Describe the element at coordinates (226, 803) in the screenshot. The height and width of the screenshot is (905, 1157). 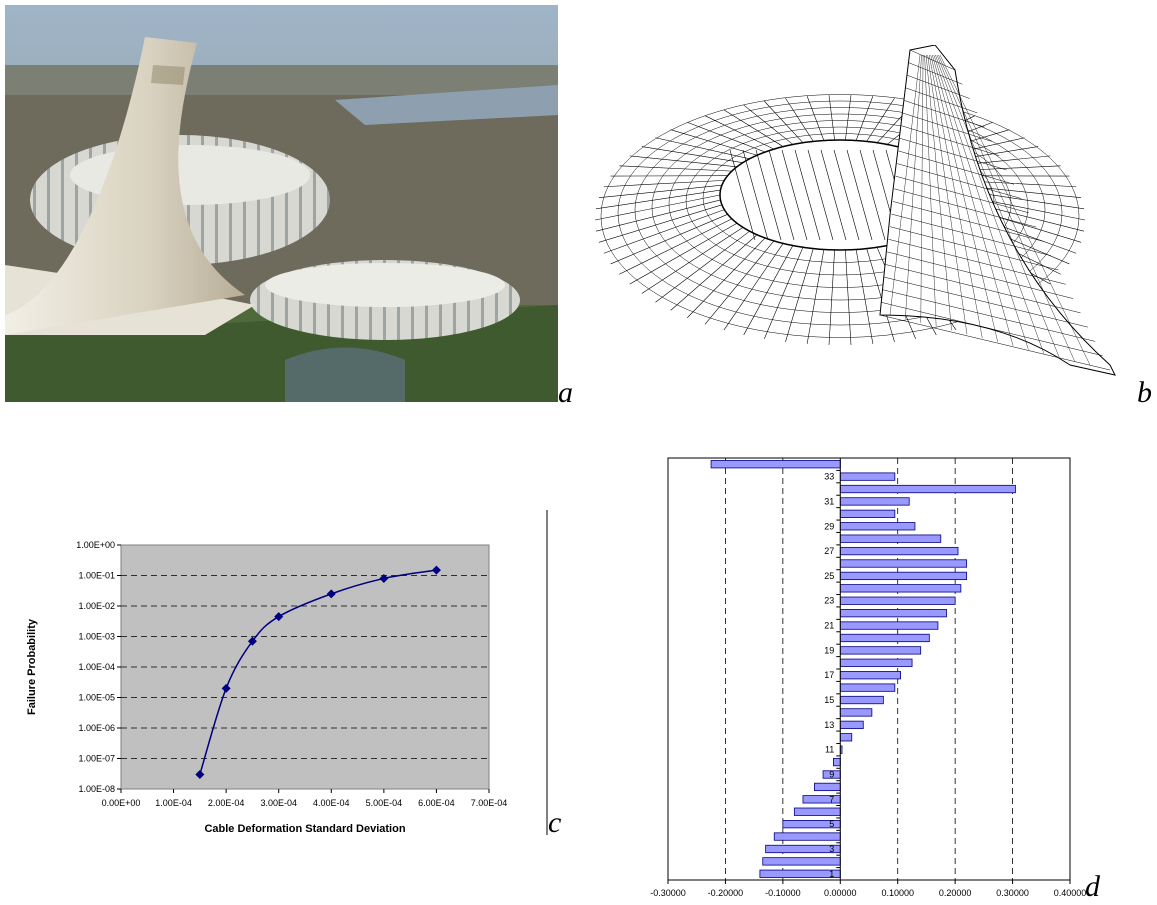
I see `x-tick-label: 2.00E-04` at that location.